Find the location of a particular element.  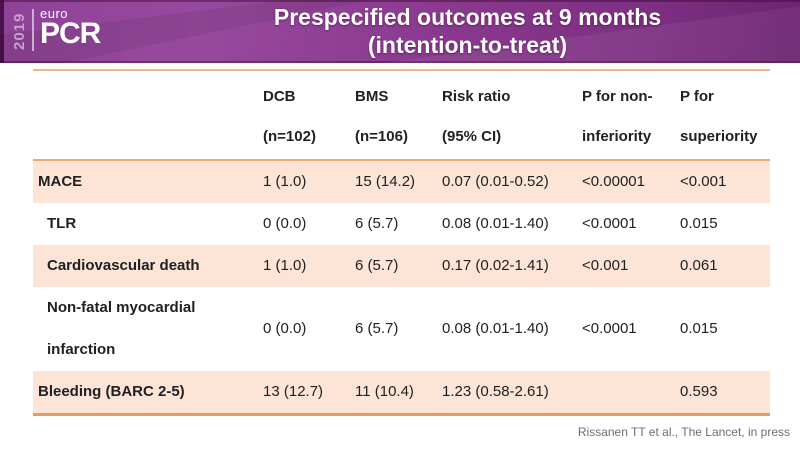

cell-dcb: 13 (12.7) is located at coordinates (293, 391).